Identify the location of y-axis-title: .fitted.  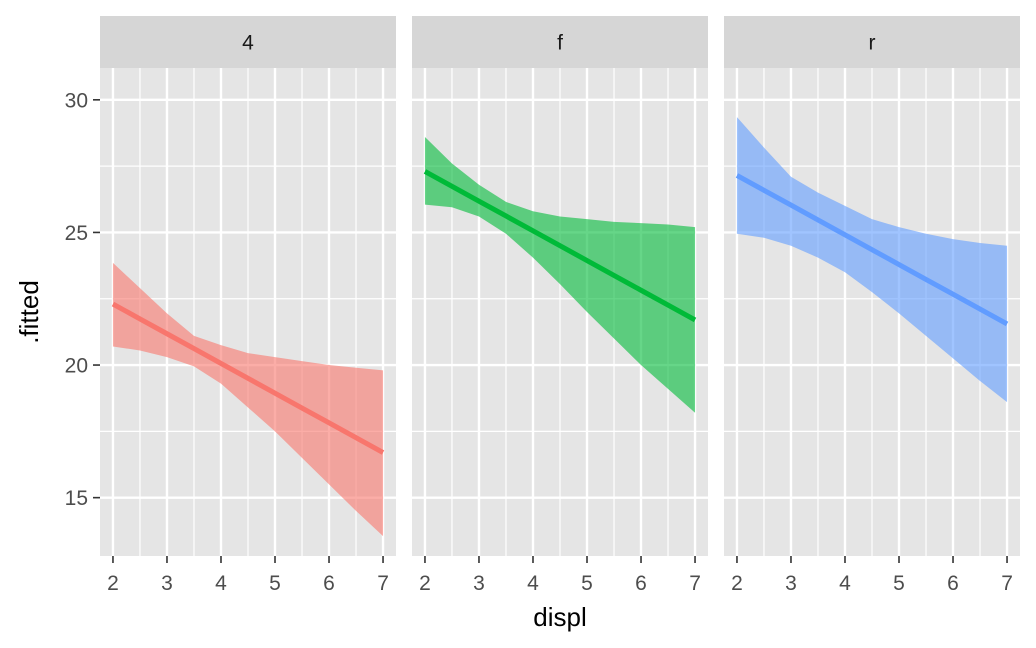
(29, 312).